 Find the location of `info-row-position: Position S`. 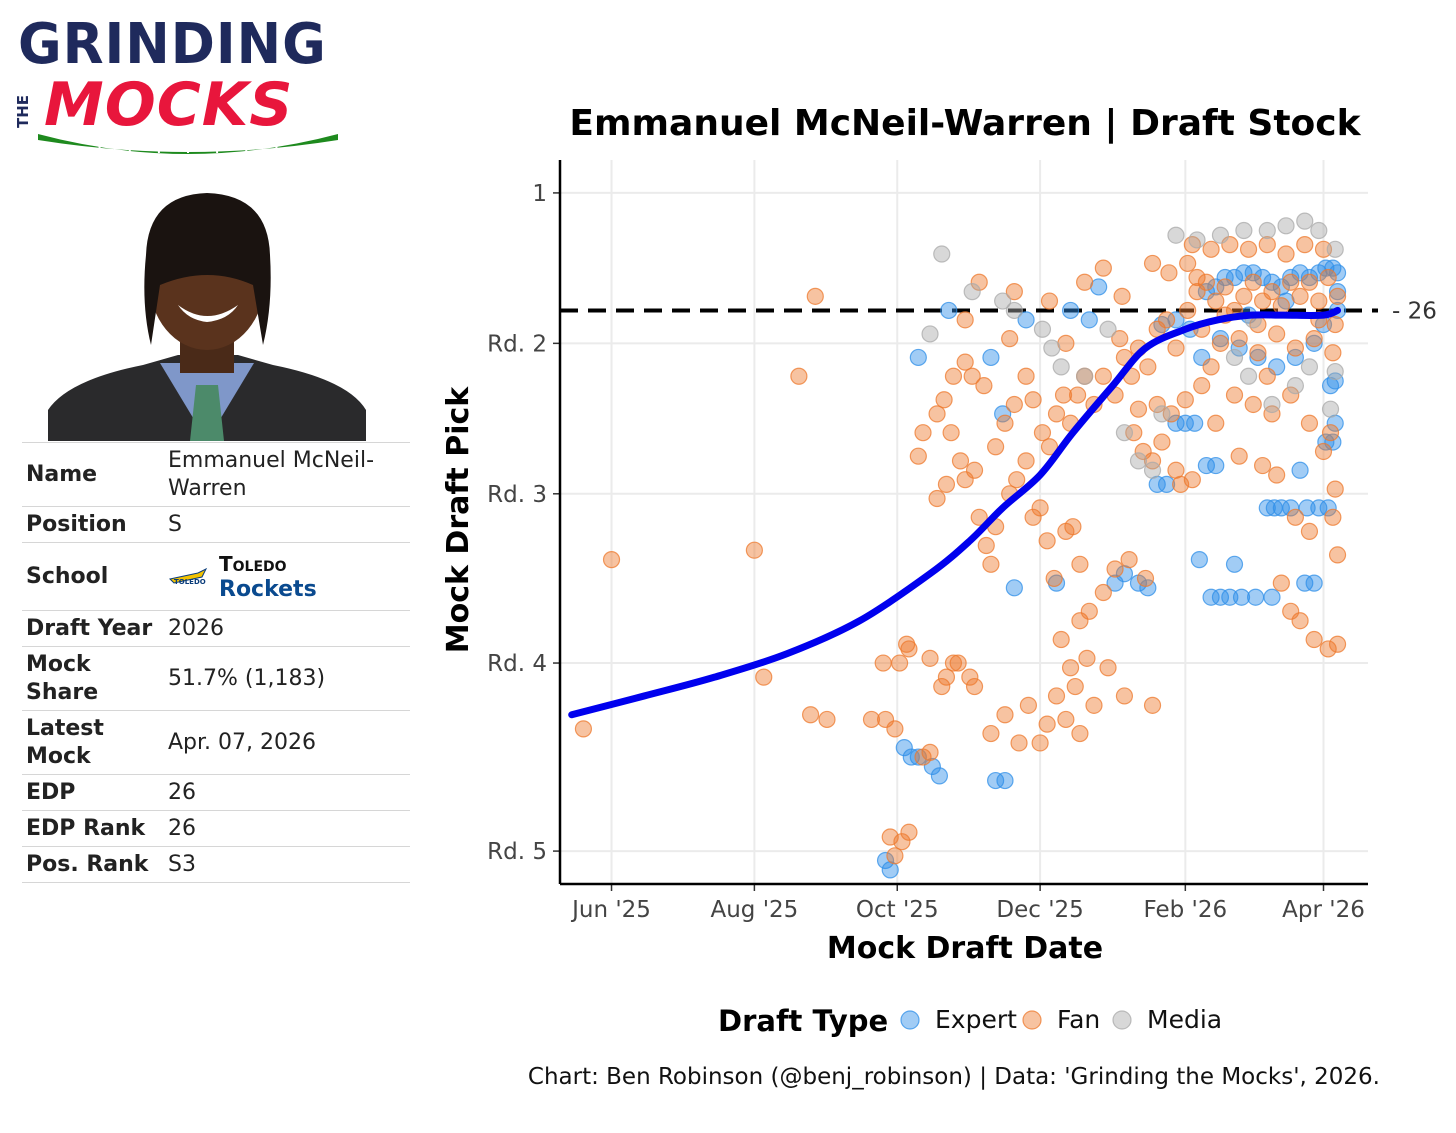

info-row-position: Position S is located at coordinates (216, 524).